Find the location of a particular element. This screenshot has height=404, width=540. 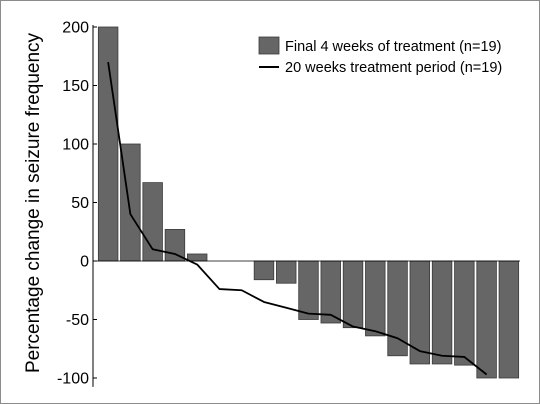

y-tick-label: 150 is located at coordinates (75, 86).